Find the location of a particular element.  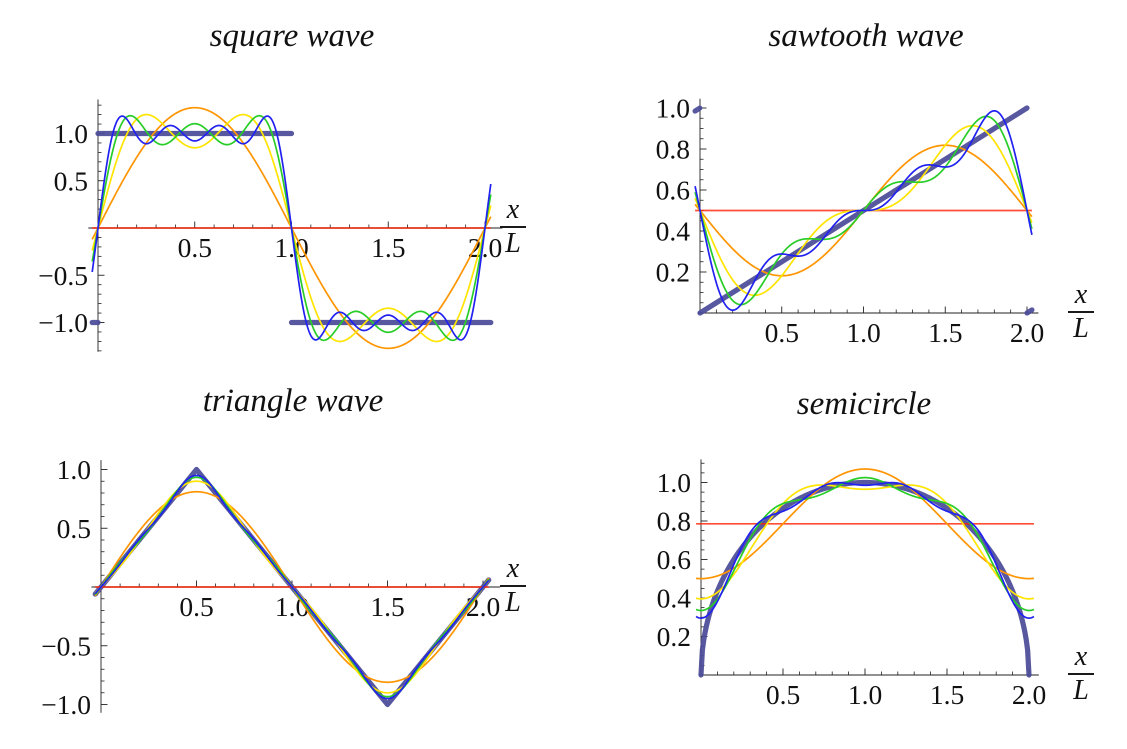

partial-sum-curve-1-terms is located at coordinates (865, 524).